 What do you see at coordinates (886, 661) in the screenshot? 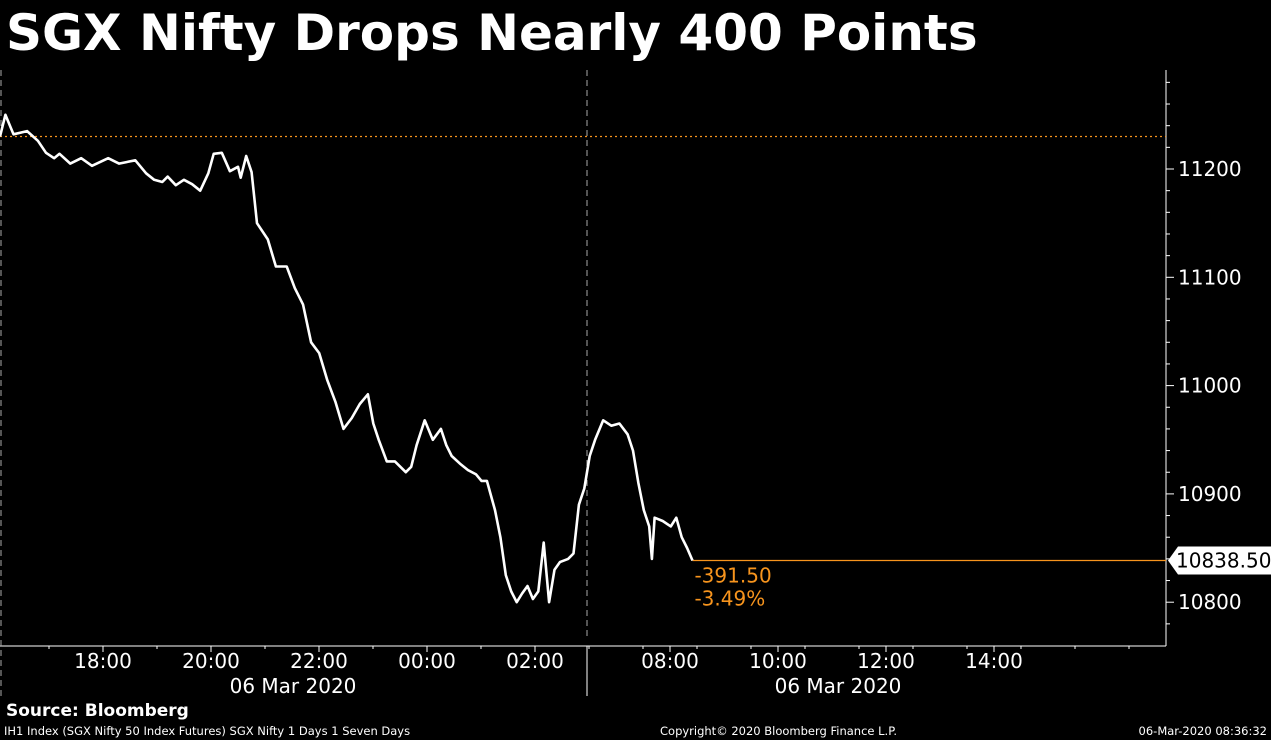
I see `x-tick-label: 12:00` at bounding box center [886, 661].